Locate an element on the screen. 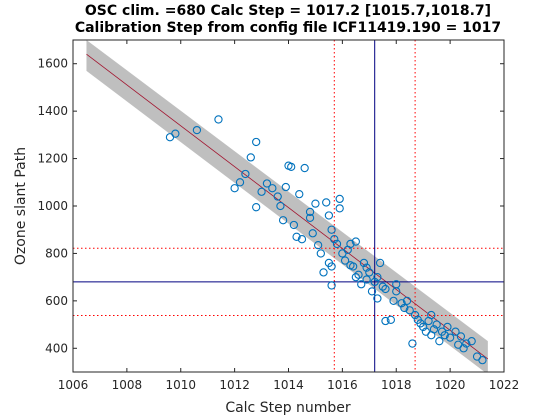 This screenshot has width=560, height=420. x-tick-label-6: 1018 is located at coordinates (396, 385).